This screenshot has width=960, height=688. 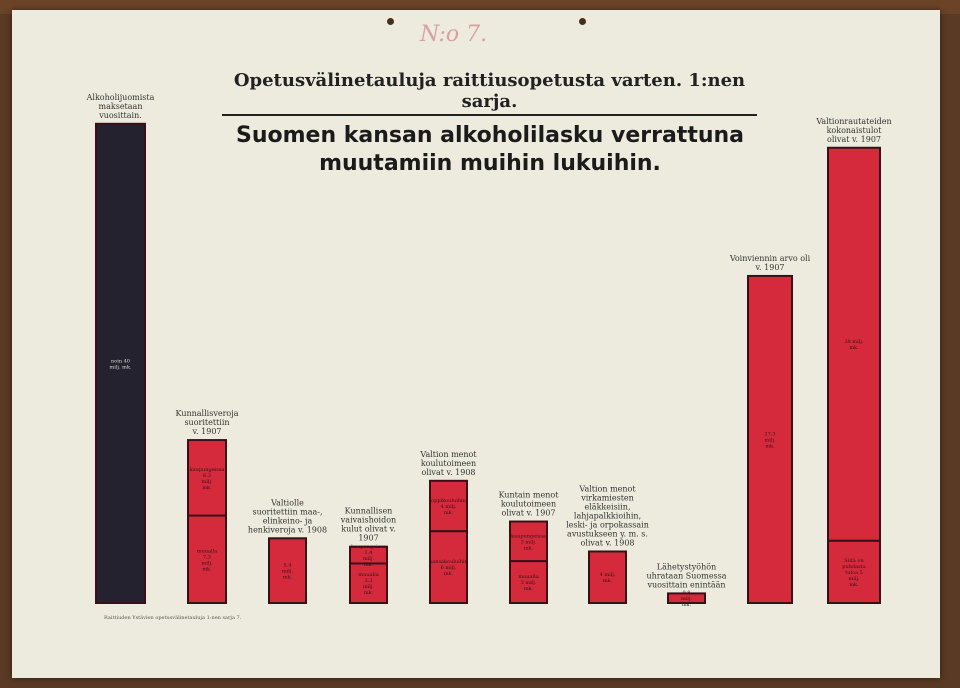 I want to click on bar-category-label: uhrataan Suomessa, so click(x=686, y=575).